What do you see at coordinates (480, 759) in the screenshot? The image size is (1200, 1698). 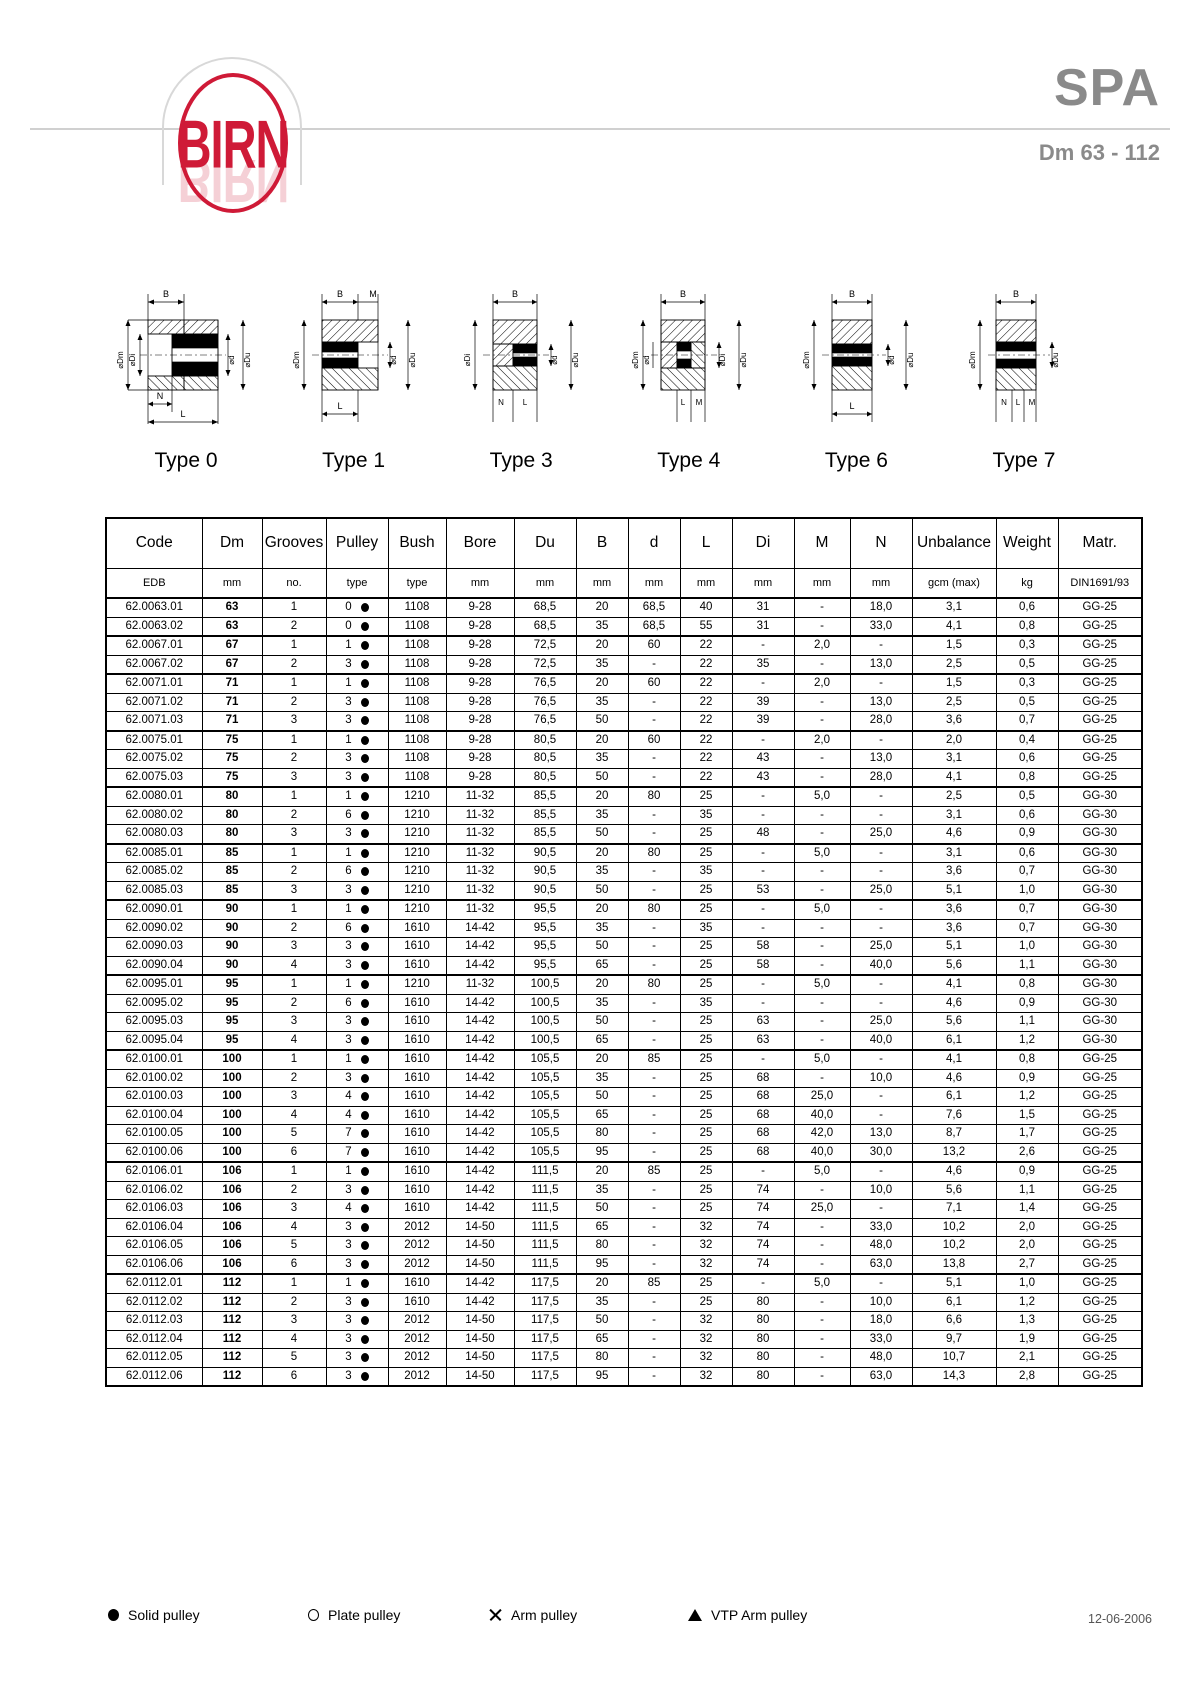 I see `cell-bore: 9-28` at bounding box center [480, 759].